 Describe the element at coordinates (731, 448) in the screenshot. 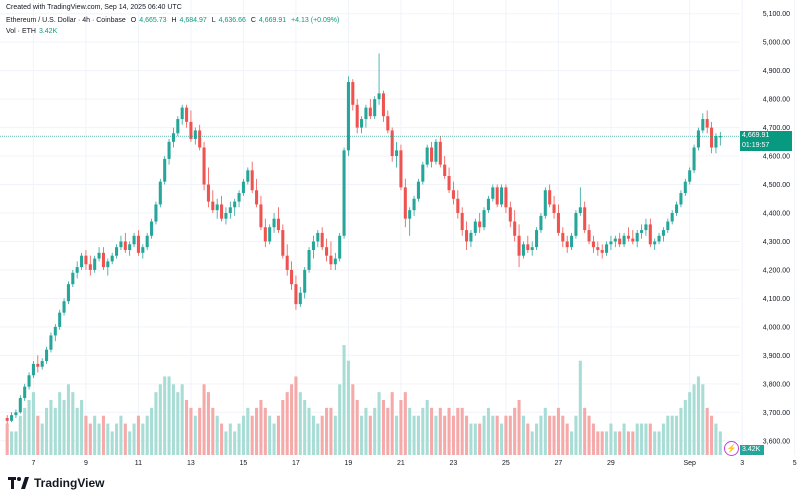

I see `lightning-icon: ⚡` at that location.